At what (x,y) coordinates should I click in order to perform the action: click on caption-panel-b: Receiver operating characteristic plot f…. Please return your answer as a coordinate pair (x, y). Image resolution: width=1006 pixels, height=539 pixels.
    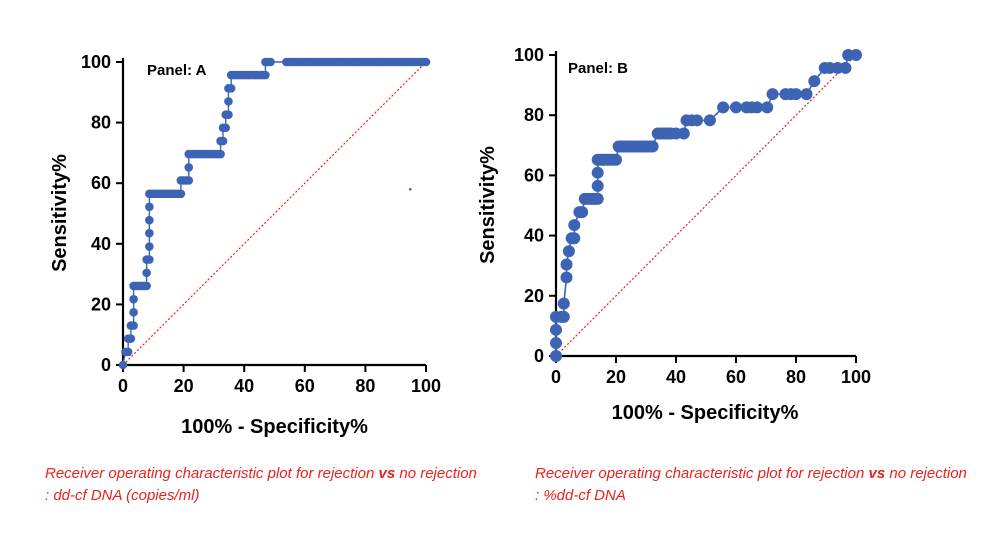
    Looking at the image, I should click on (755, 485).